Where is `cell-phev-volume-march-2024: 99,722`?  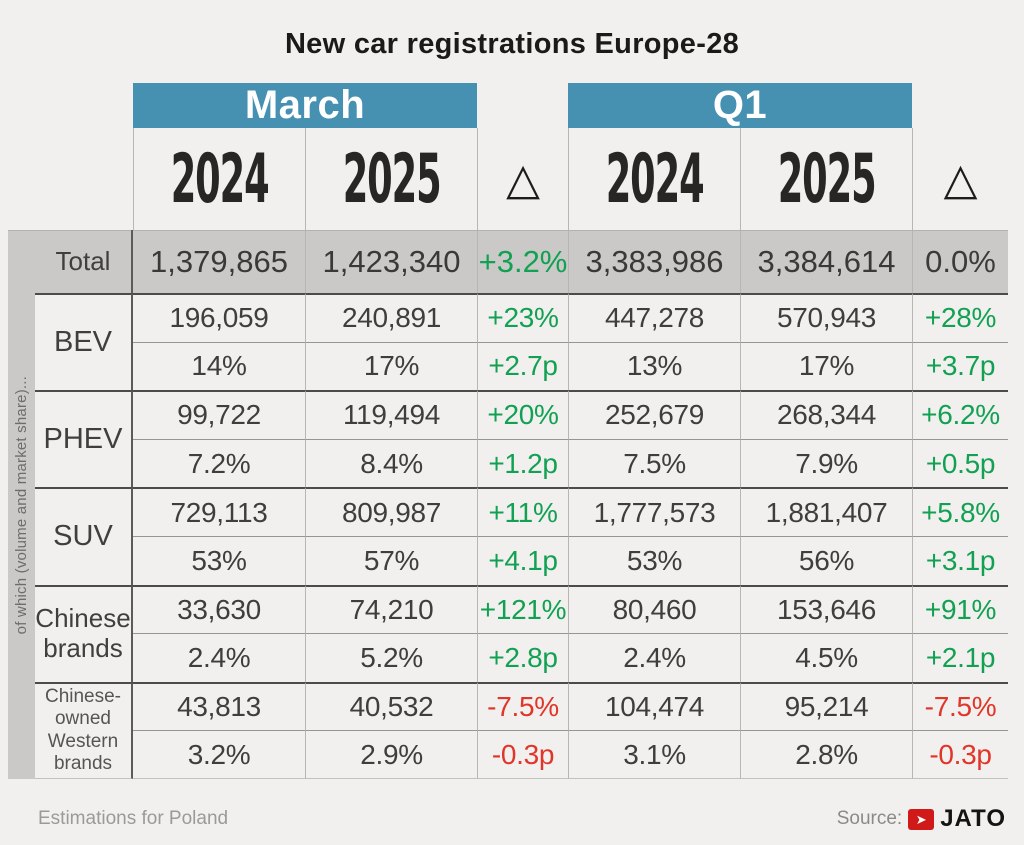 cell-phev-volume-march-2024: 99,722 is located at coordinates (219, 414).